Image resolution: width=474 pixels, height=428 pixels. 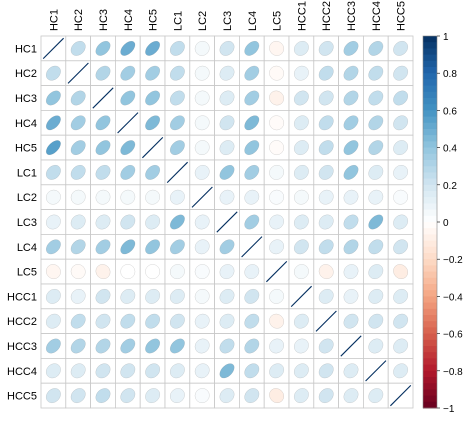 I want to click on correlation-mark-LC4-HC3, so click(x=103, y=247).